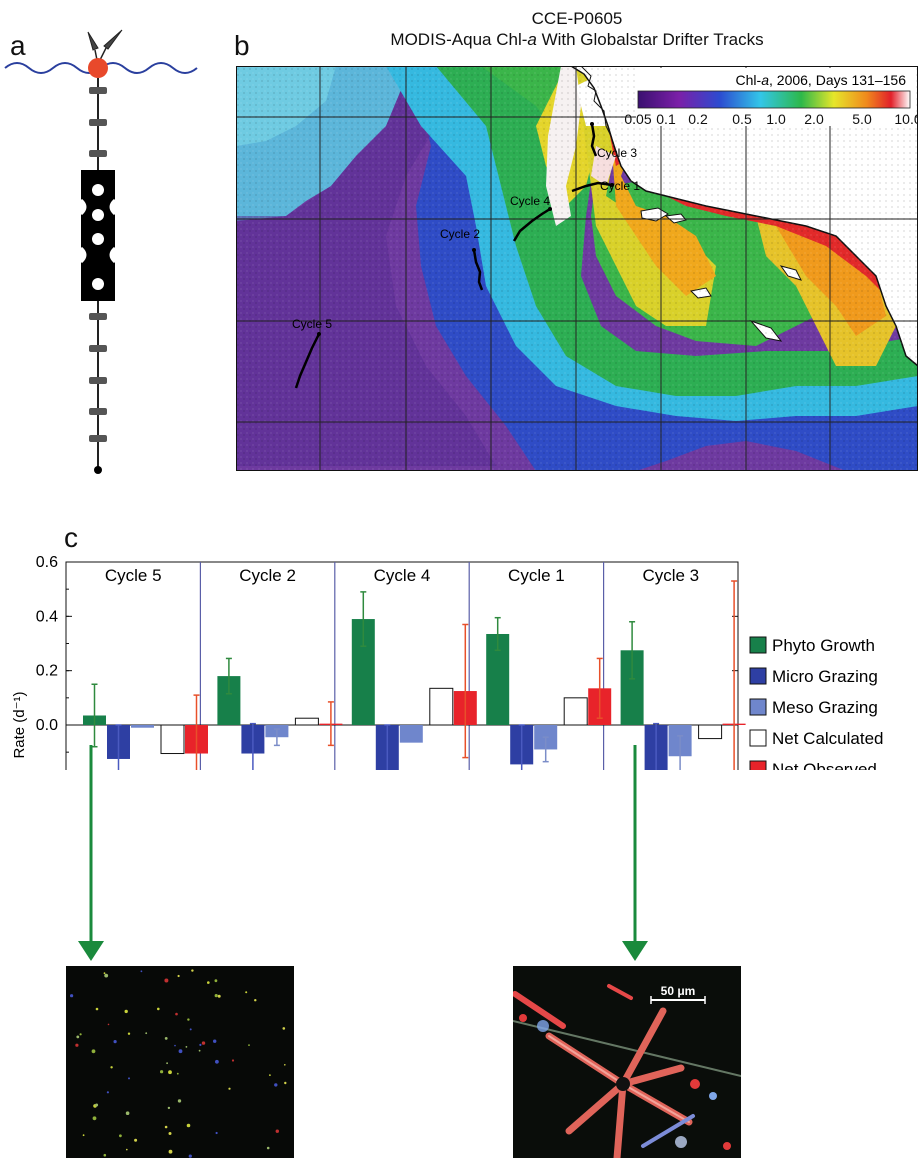  I want to click on legend-label: Meso Grazing, so click(825, 707).